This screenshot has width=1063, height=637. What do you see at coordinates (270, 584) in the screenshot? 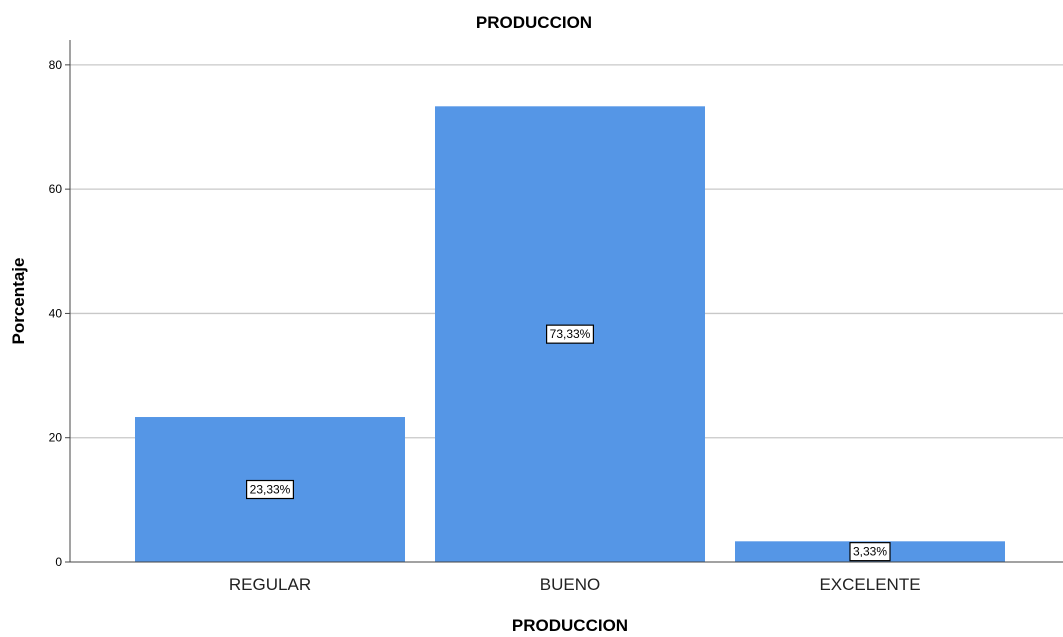
I see `category-label: REGULAR` at bounding box center [270, 584].